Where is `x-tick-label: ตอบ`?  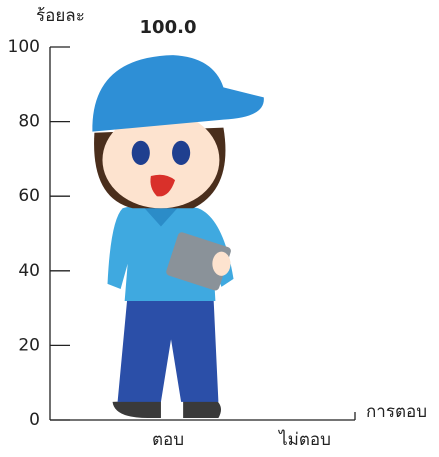
x-tick-label: ตอบ is located at coordinates (168, 440).